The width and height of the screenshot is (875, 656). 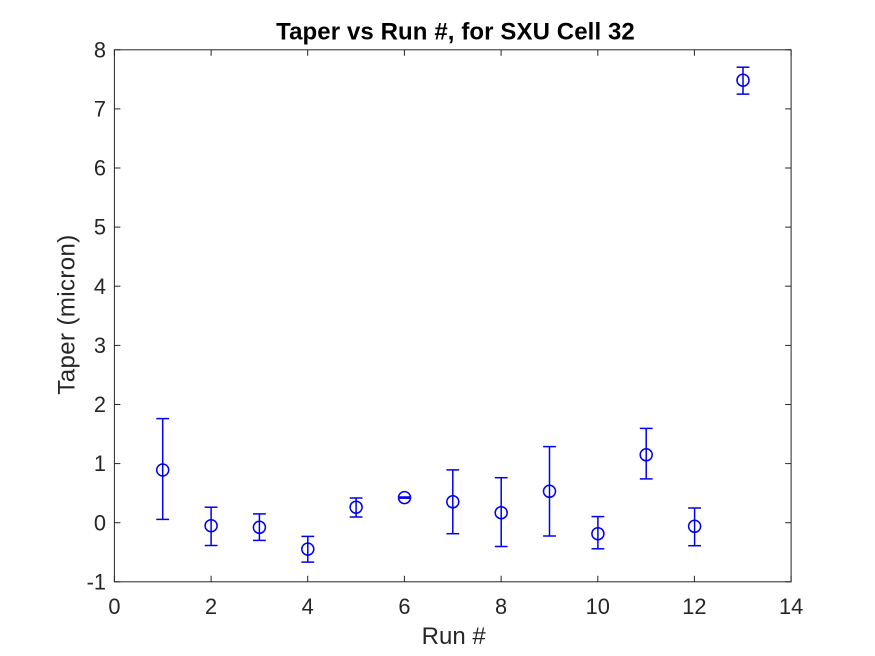 I want to click on svg-text: 7, so click(x=100, y=109).